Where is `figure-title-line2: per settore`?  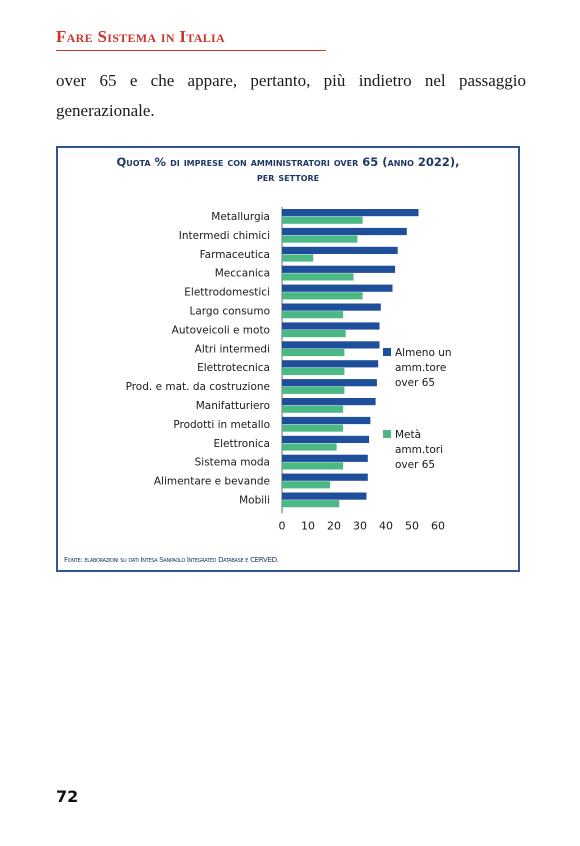 figure-title-line2: per settore is located at coordinates (288, 177).